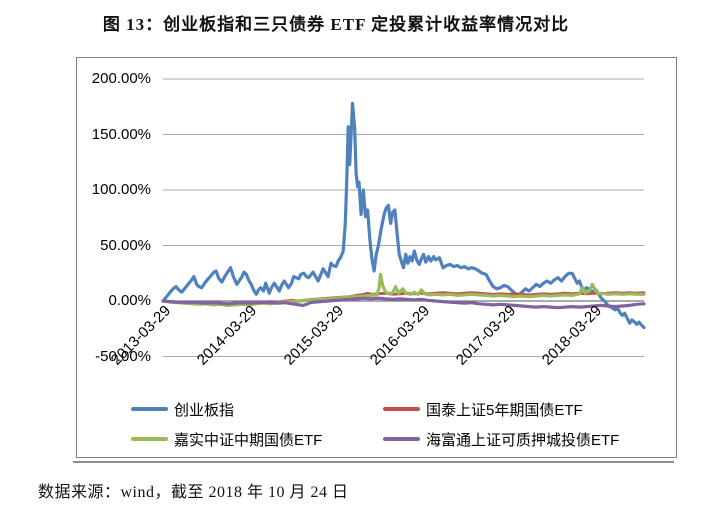  I want to click on legend-label-haifutong: 海富通上证可质押城投债ETF, so click(523, 440).